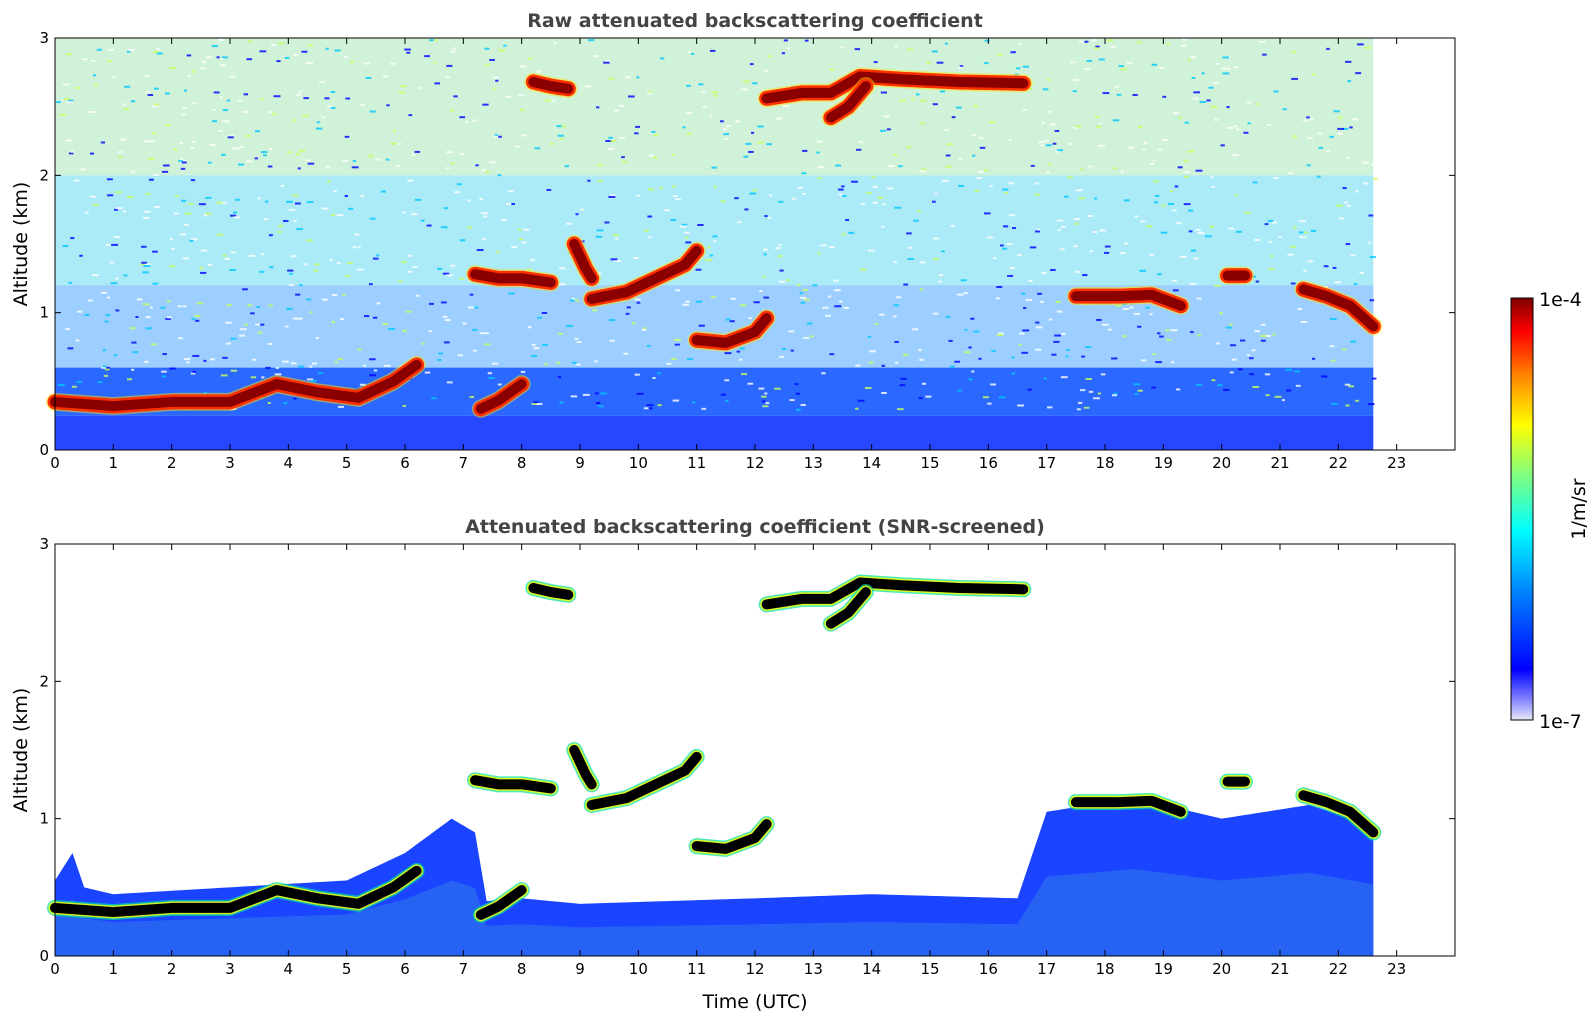 This screenshot has height=1020, width=1595. I want to click on x-tick-label: 0, so click(55, 969).